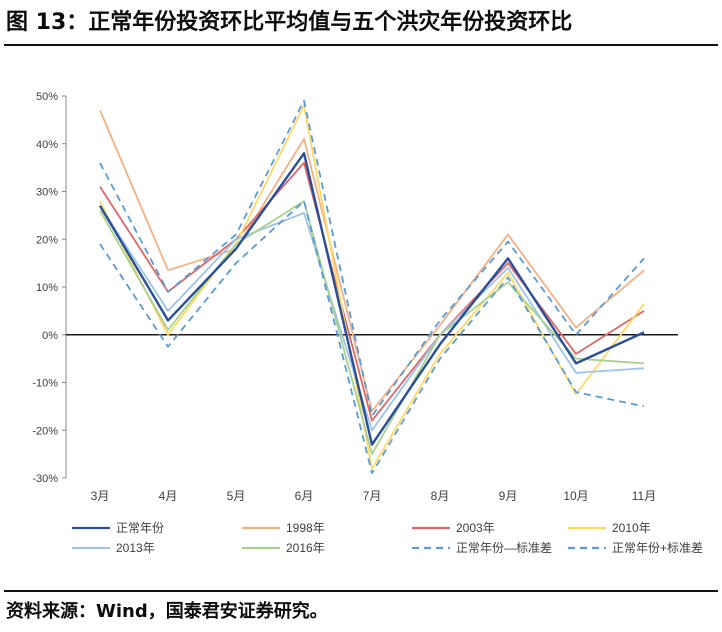 Image resolution: width=722 pixels, height=632 pixels. I want to click on x-tick-label: 3月, so click(100, 496).